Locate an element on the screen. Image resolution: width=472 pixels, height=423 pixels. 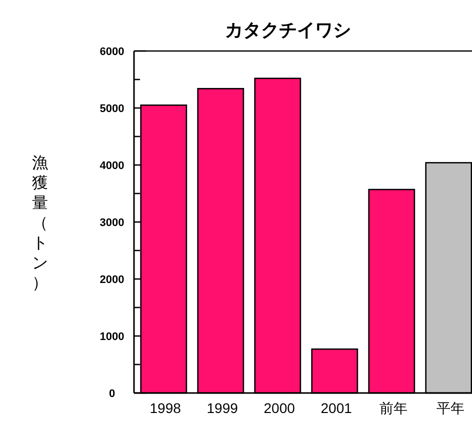
y-tick-label: 3000 is located at coordinates (112, 223).